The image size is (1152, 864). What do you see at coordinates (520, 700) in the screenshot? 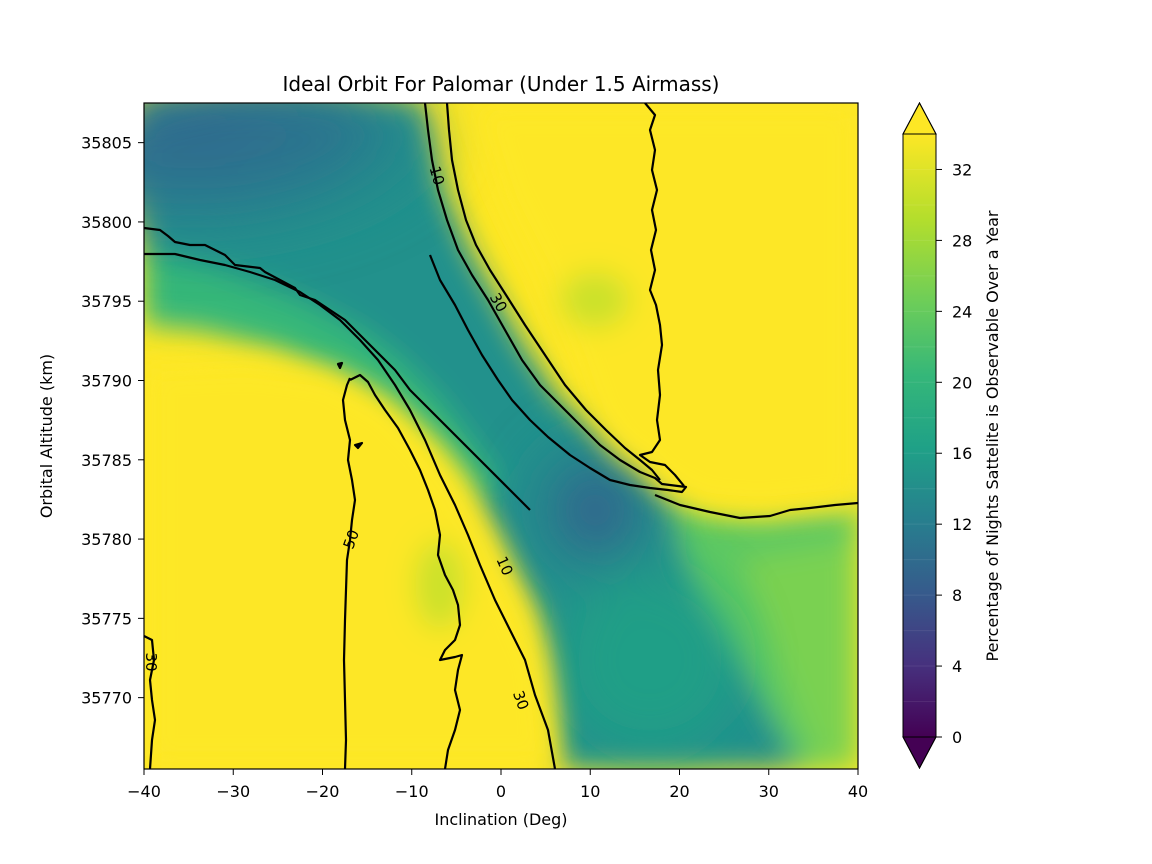
I see `contour-label-30-bottom: 30` at bounding box center [520, 700].